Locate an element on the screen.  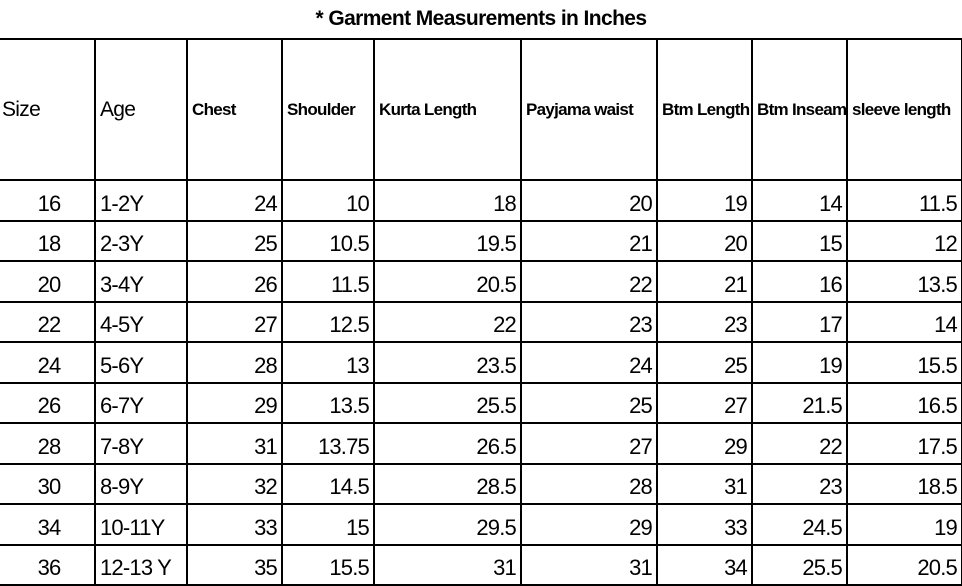
cell-sleeve-length: 11.5 is located at coordinates (904, 200).